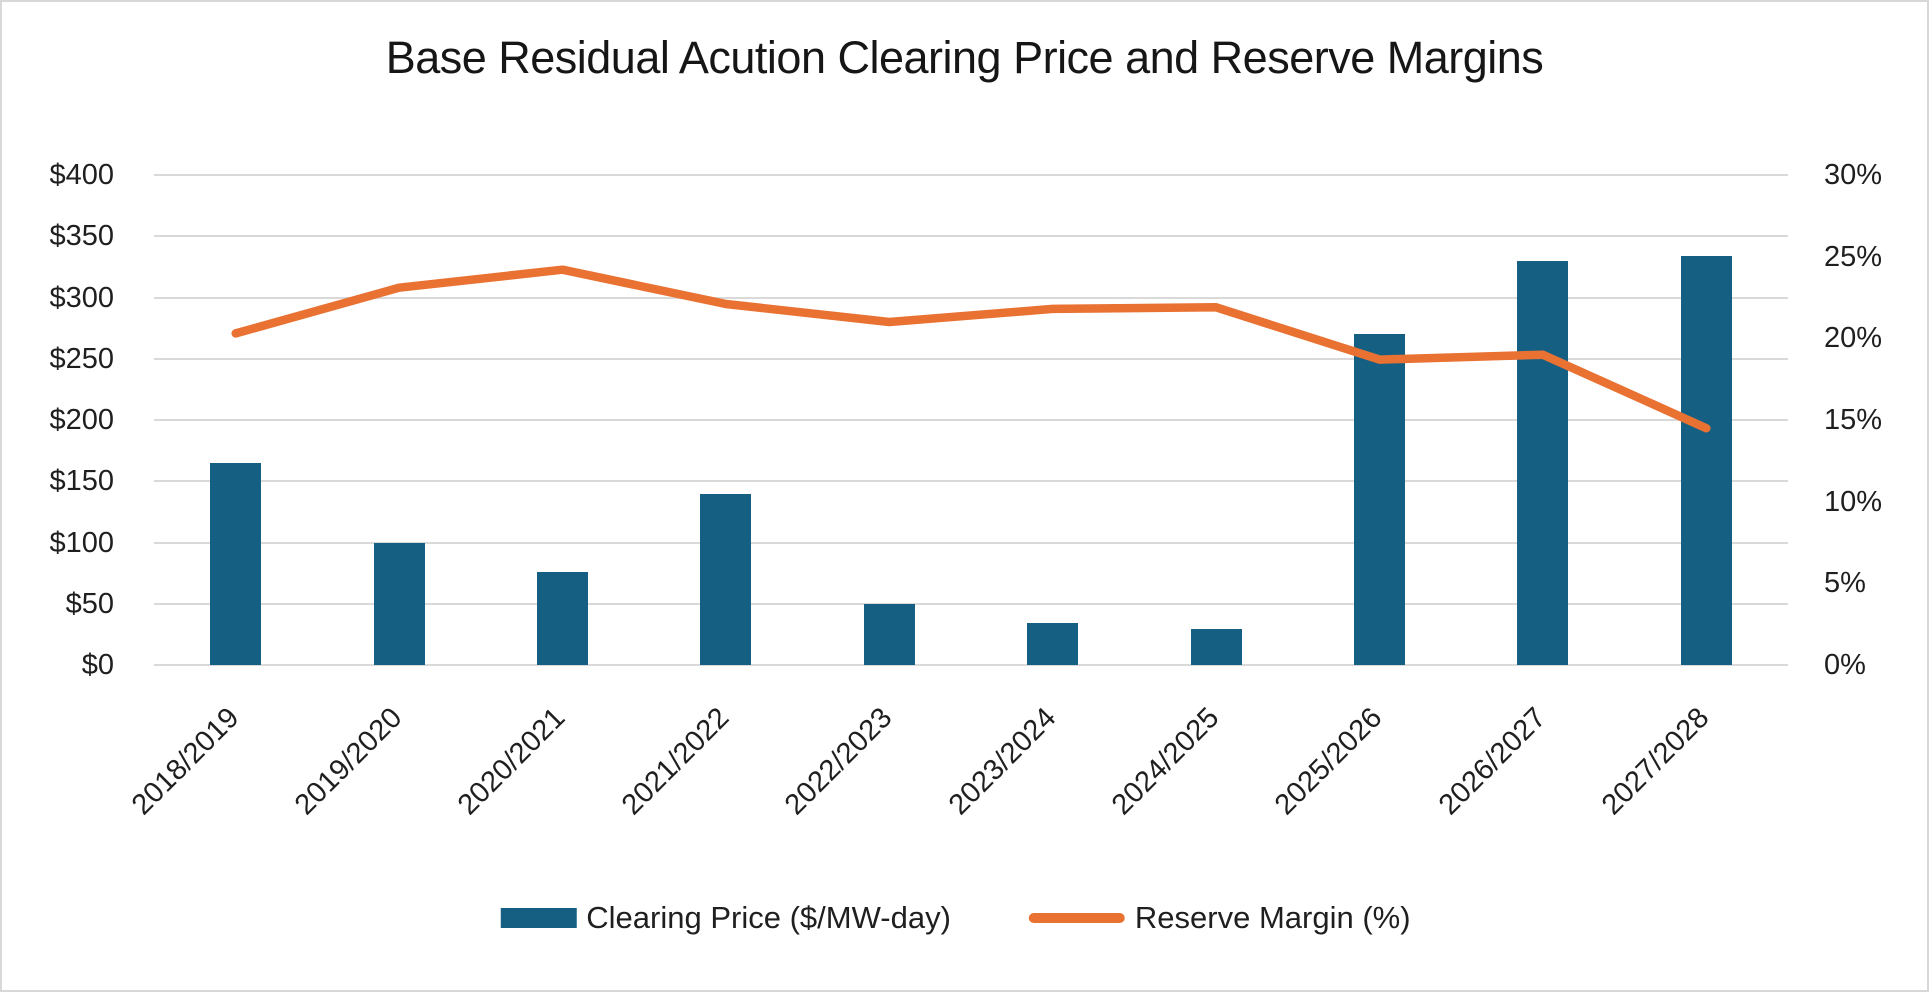 This screenshot has height=992, width=1929. Describe the element at coordinates (1853, 338) in the screenshot. I see `right-axis-tick-label: 20%` at that location.